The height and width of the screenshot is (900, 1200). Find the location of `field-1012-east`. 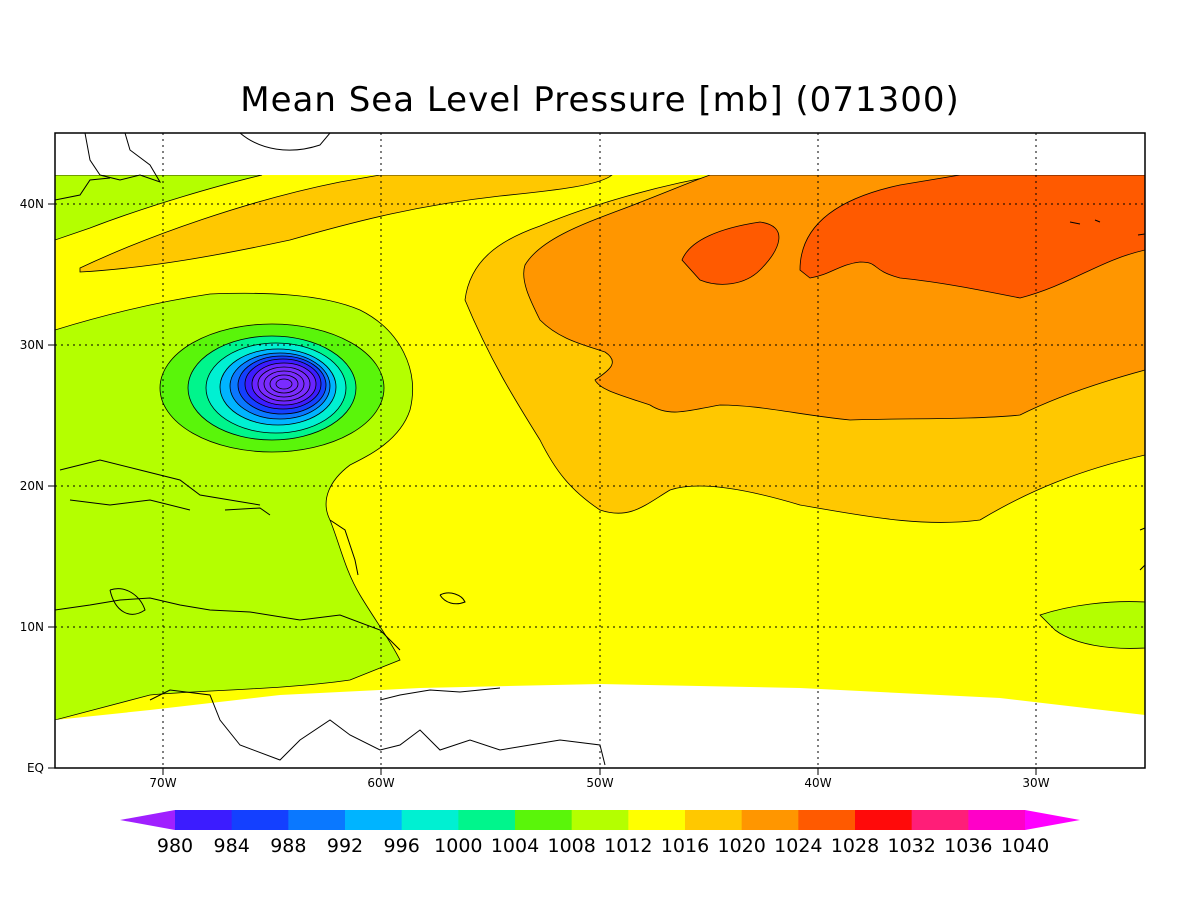

field-1012-east is located at coordinates (1092, 625).